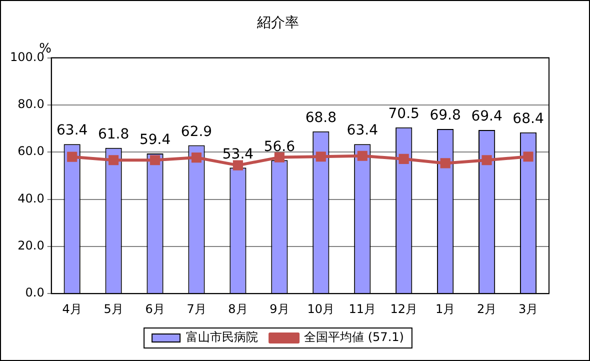  Describe the element at coordinates (72, 309) in the screenshot. I see `x-tick-label: 4月` at that location.